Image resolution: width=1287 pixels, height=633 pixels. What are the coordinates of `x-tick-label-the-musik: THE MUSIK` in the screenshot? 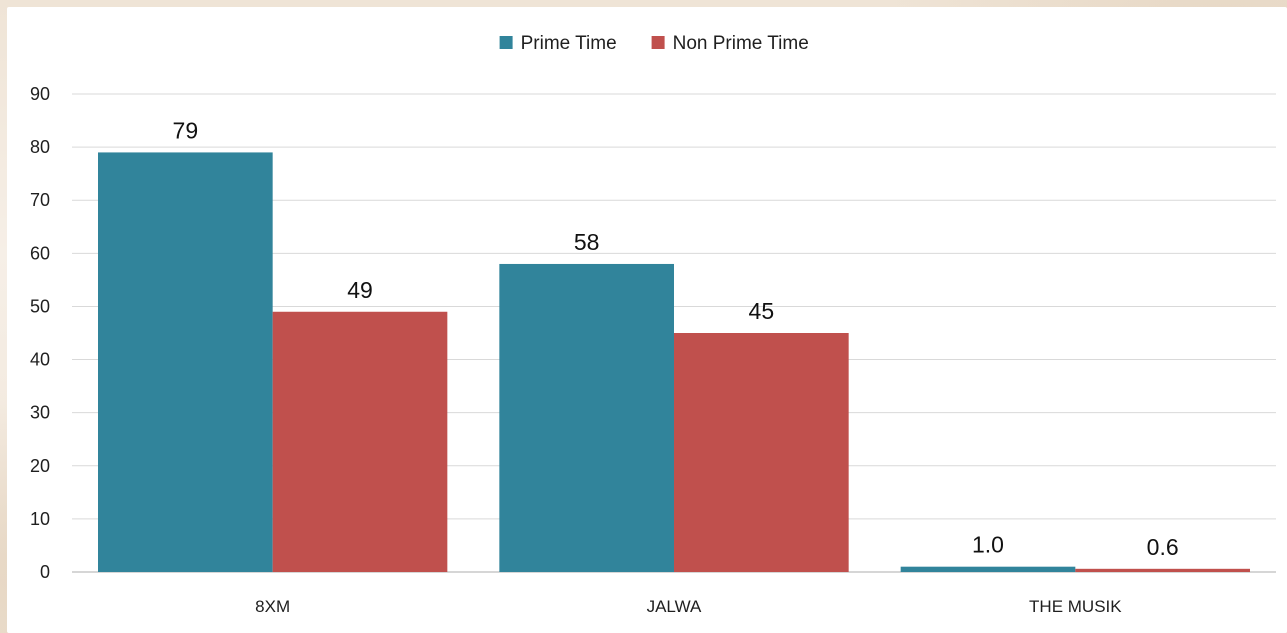 It's located at (1075, 606).